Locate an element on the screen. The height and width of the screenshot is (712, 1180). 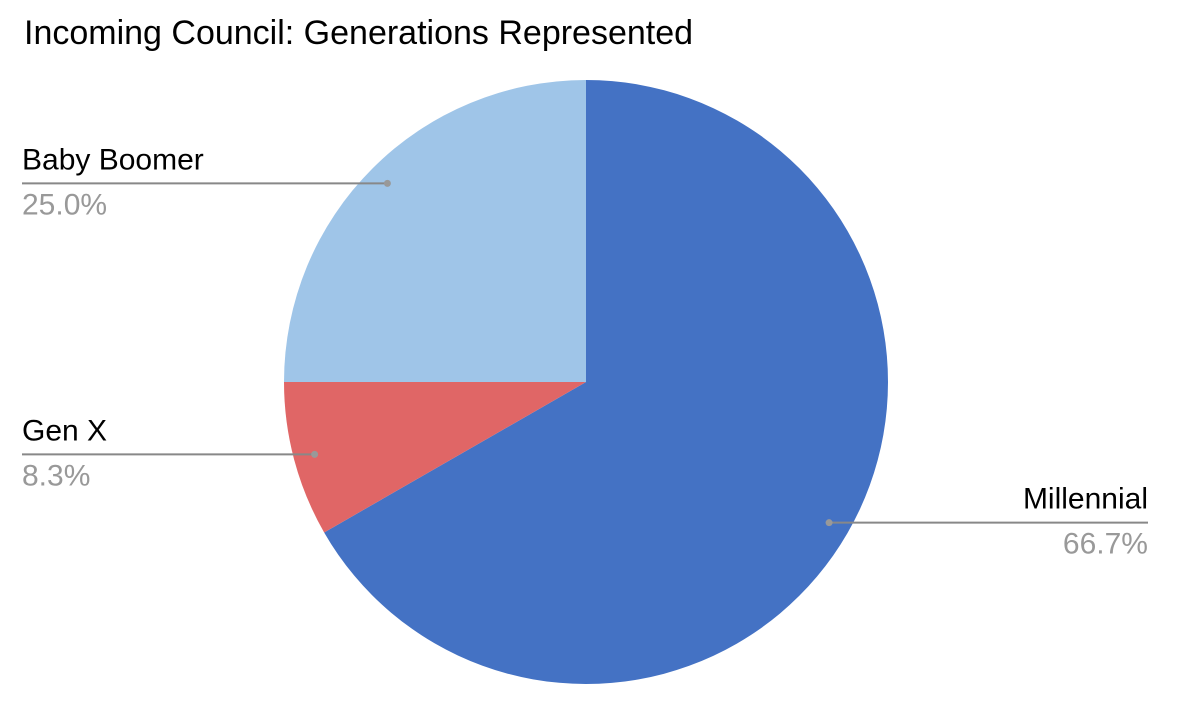
slice-label: Millennial is located at coordinates (1085, 499).